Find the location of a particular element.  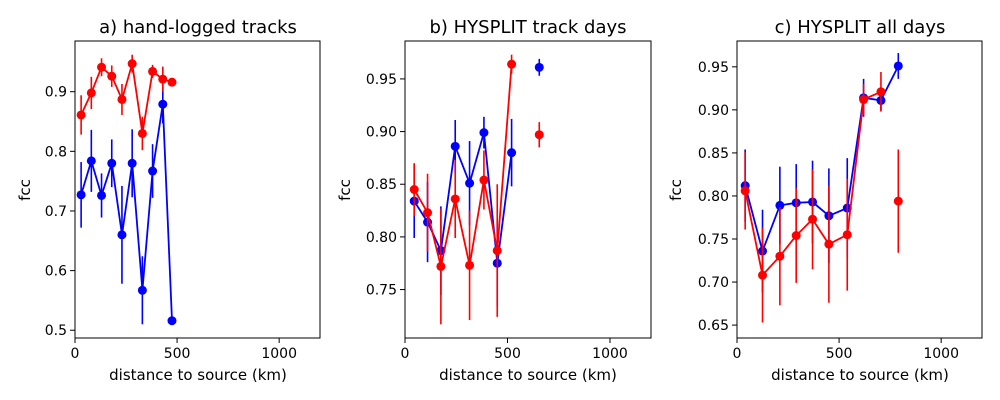

panel-b-ytick-label: 0.90 is located at coordinates (381, 133).